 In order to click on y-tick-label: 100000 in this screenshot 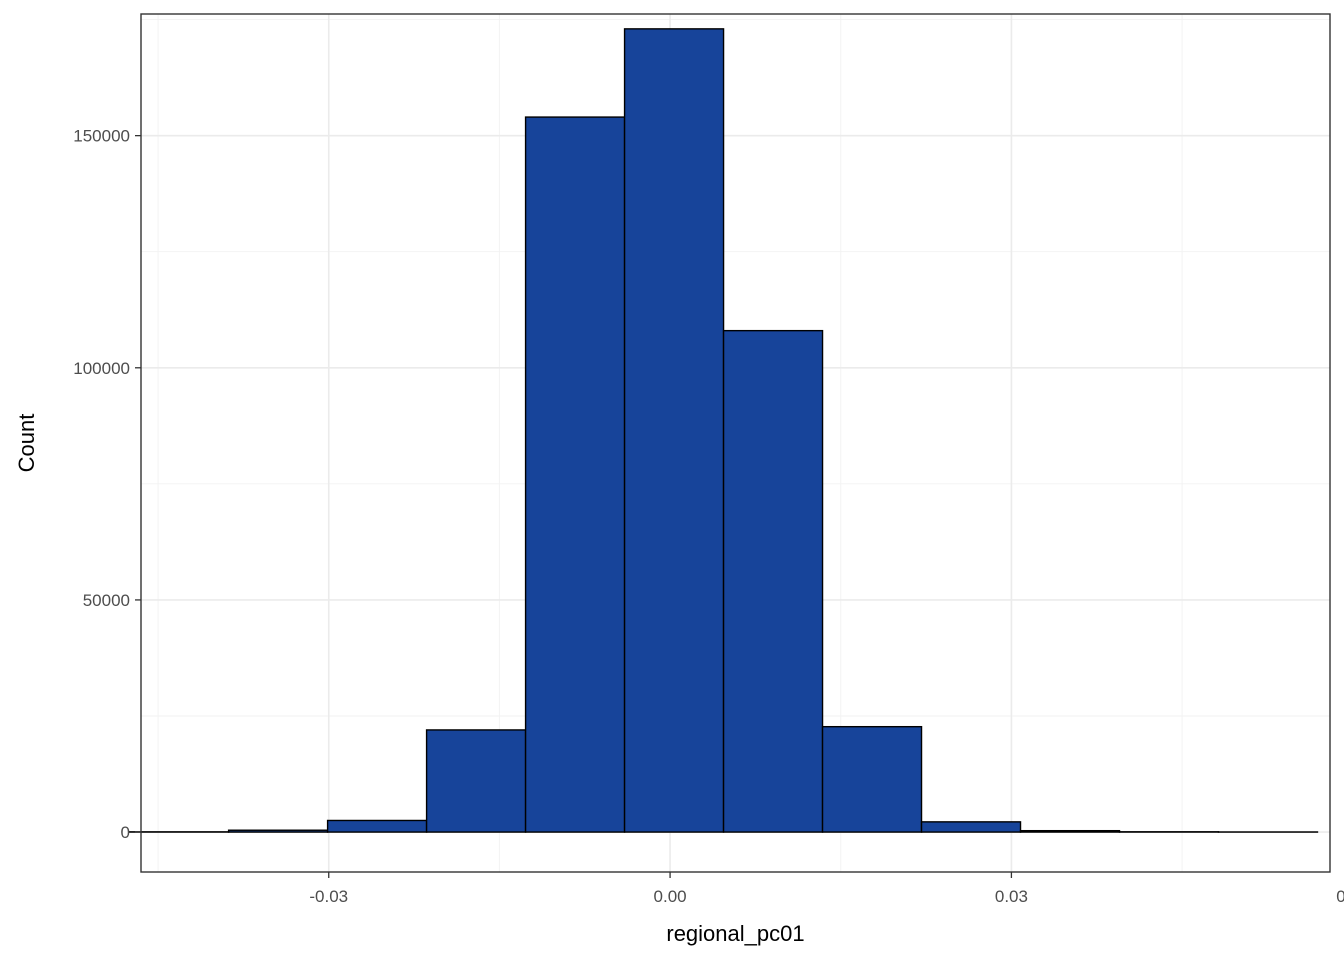, I will do `click(101, 368)`.